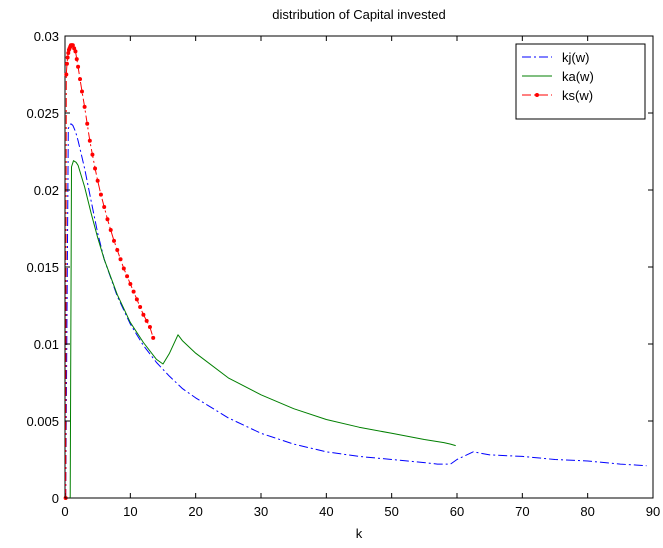 The image size is (663, 548). What do you see at coordinates (587, 511) in the screenshot?
I see `x-tick-label: 80` at bounding box center [587, 511].